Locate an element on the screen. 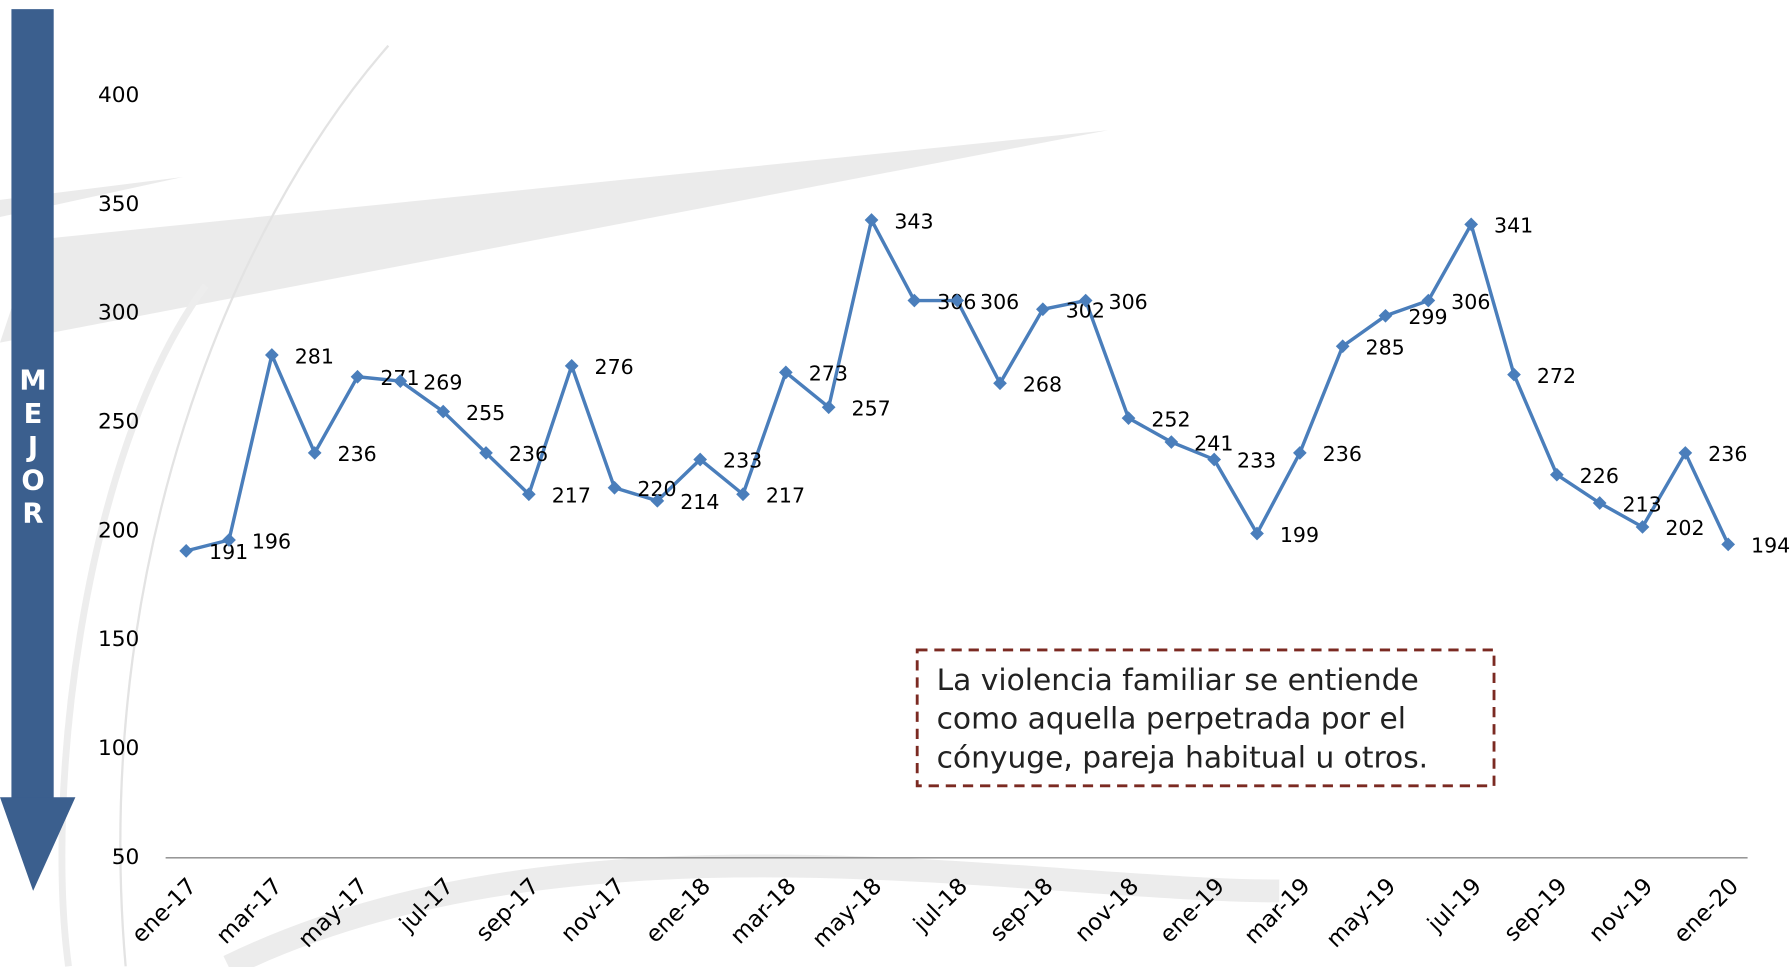  x-tick-label: may-18 is located at coordinates (848, 913).